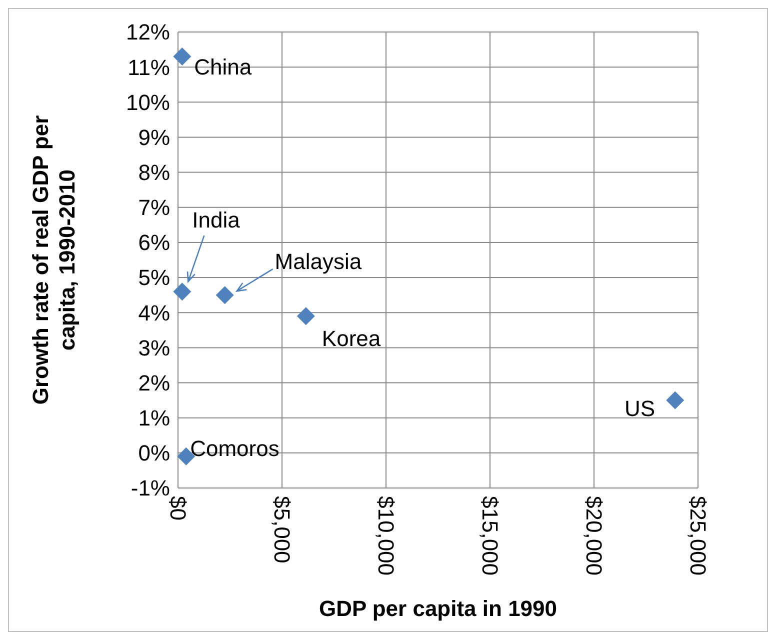  I want to click on y-tick-label: 10%, so click(148, 102).